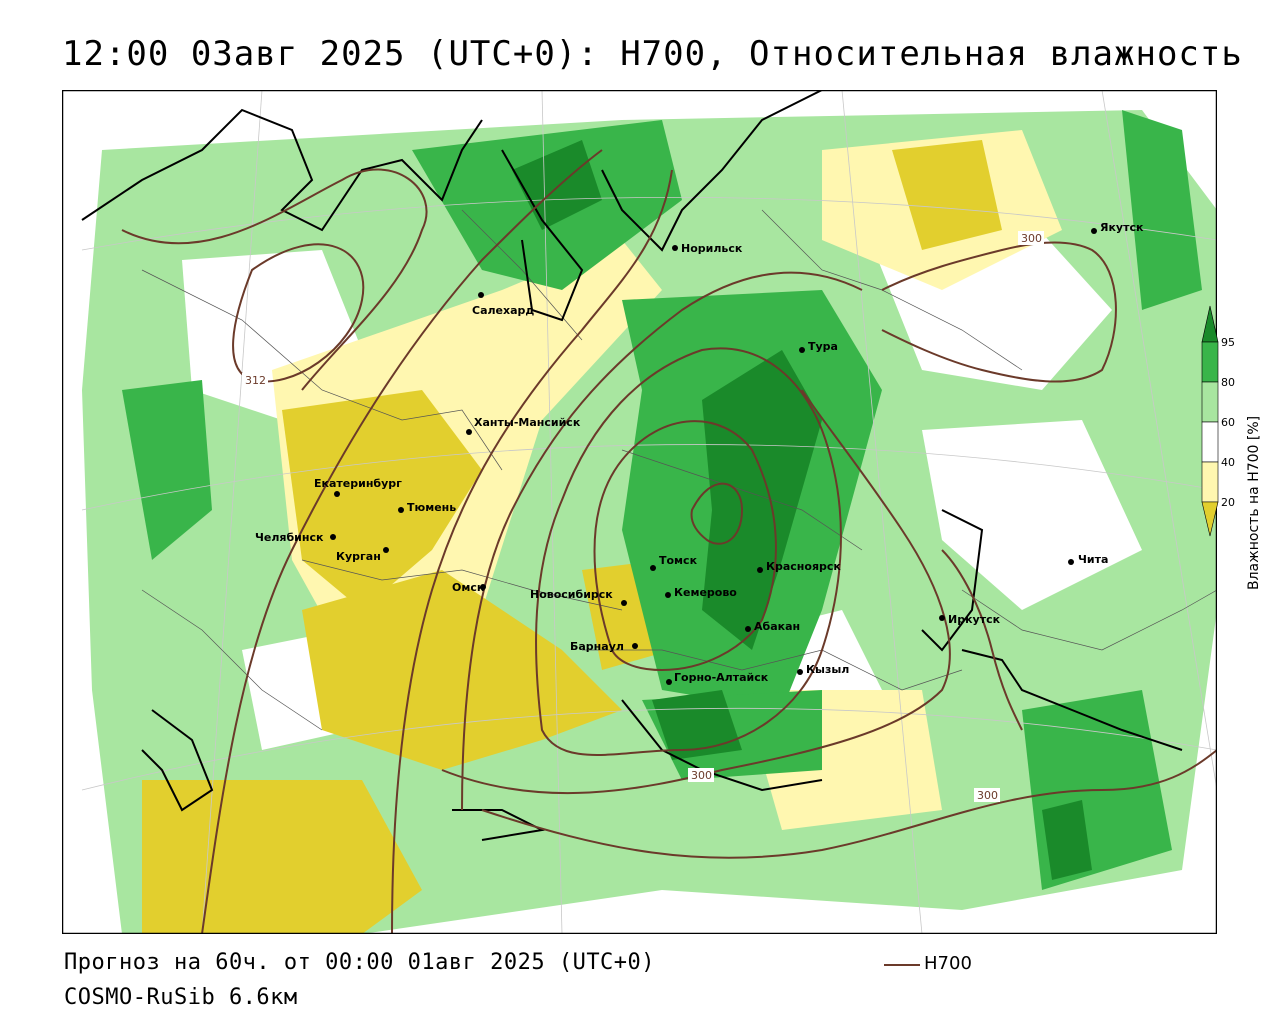  I want to click on city-label: Челябинск, so click(289, 537).